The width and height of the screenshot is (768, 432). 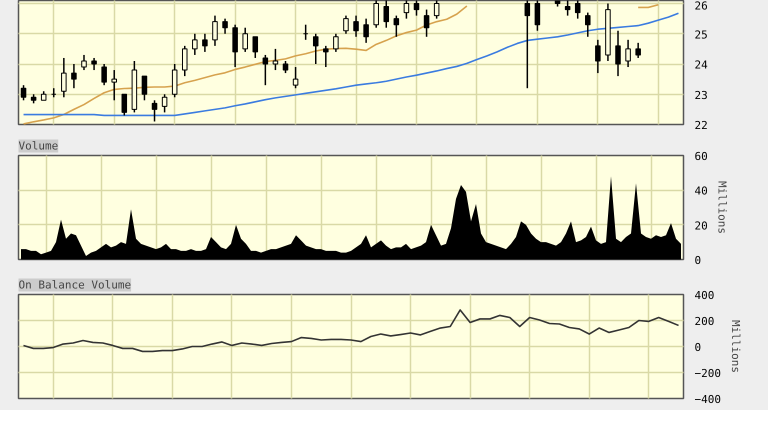 What do you see at coordinates (351, 330) in the screenshot?
I see `line-series` at bounding box center [351, 330].